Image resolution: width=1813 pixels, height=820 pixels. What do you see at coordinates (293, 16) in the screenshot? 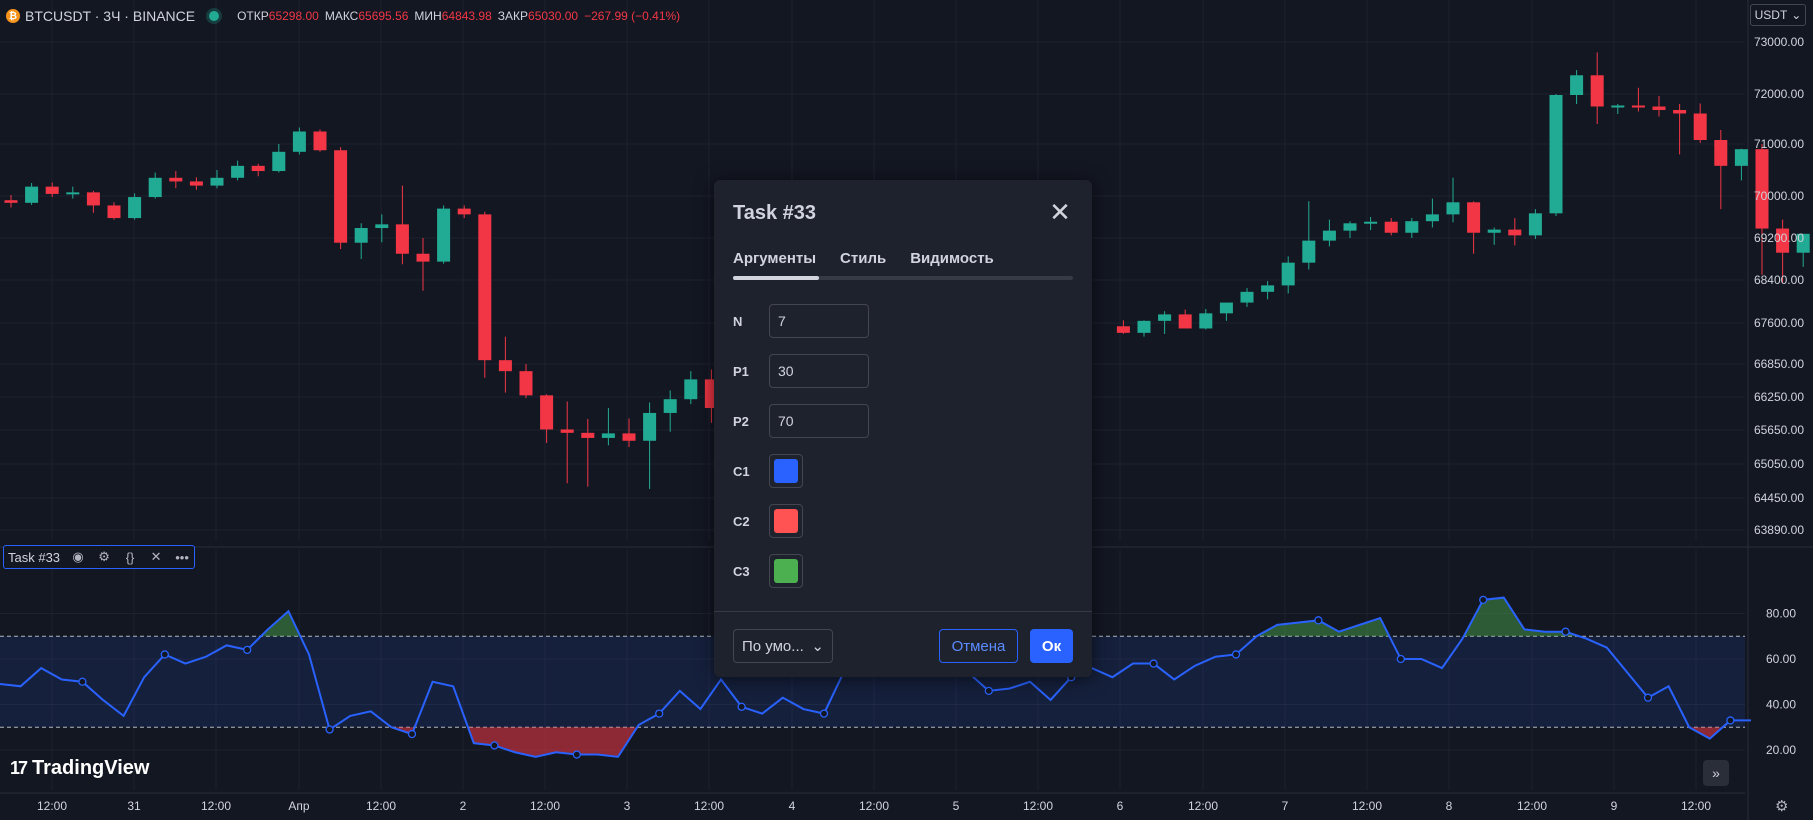
I see `open-value: 65298.00` at bounding box center [293, 16].